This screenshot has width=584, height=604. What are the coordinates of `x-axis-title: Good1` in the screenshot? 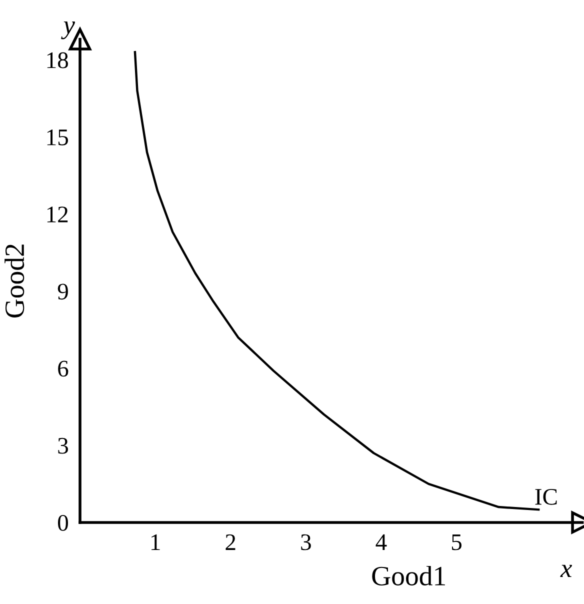 It's located at (408, 576).